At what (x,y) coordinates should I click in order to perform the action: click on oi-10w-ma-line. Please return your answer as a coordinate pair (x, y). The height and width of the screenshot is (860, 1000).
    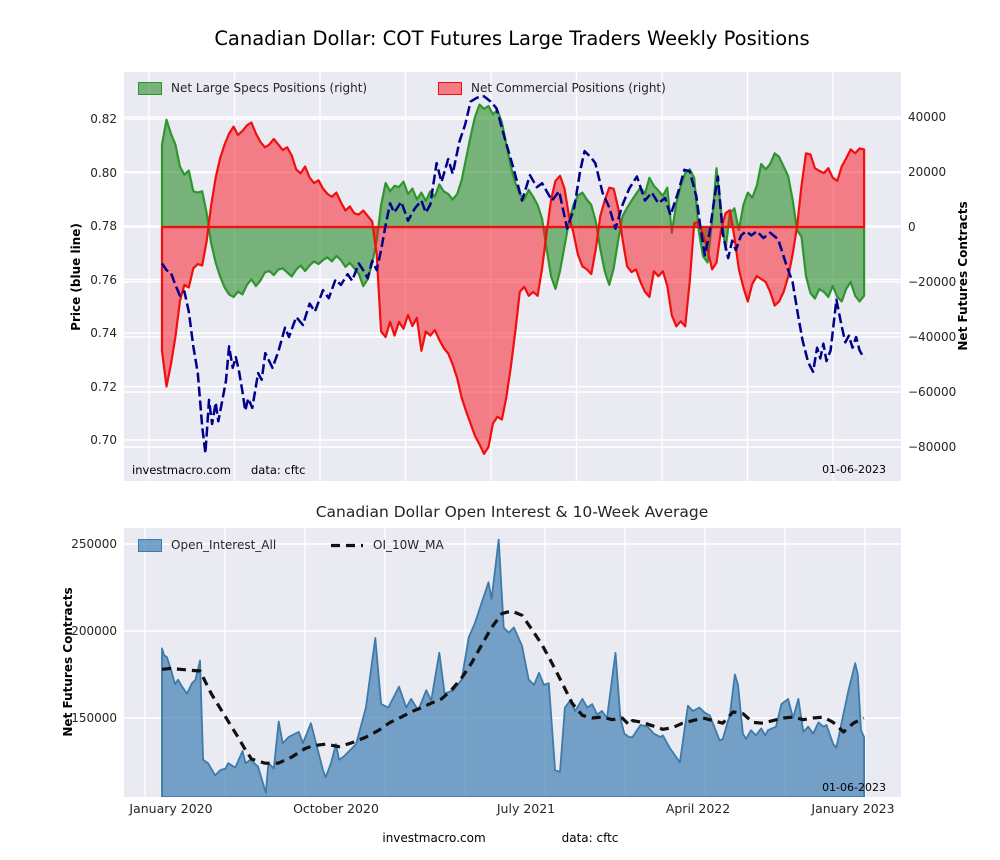
    Looking at the image, I should click on (513, 687).